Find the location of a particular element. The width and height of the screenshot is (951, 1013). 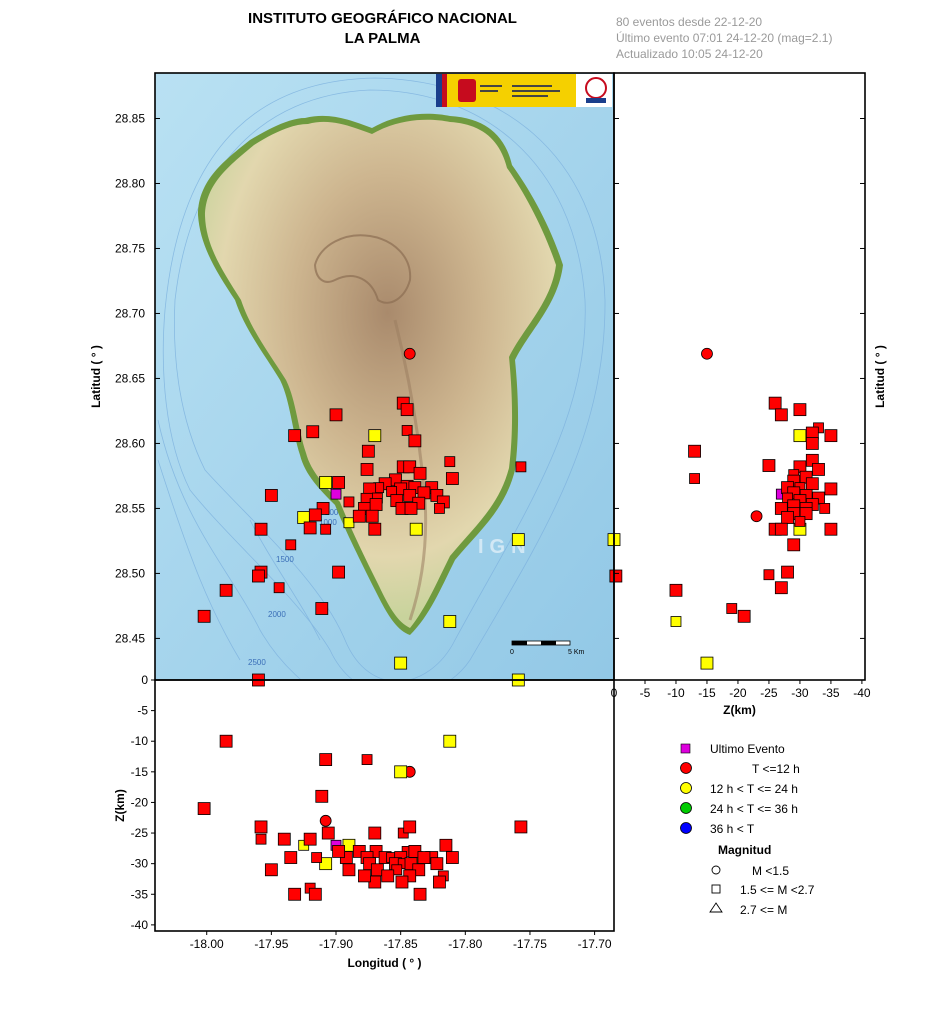

title-line-2: LA PALMA is located at coordinates (382, 38).